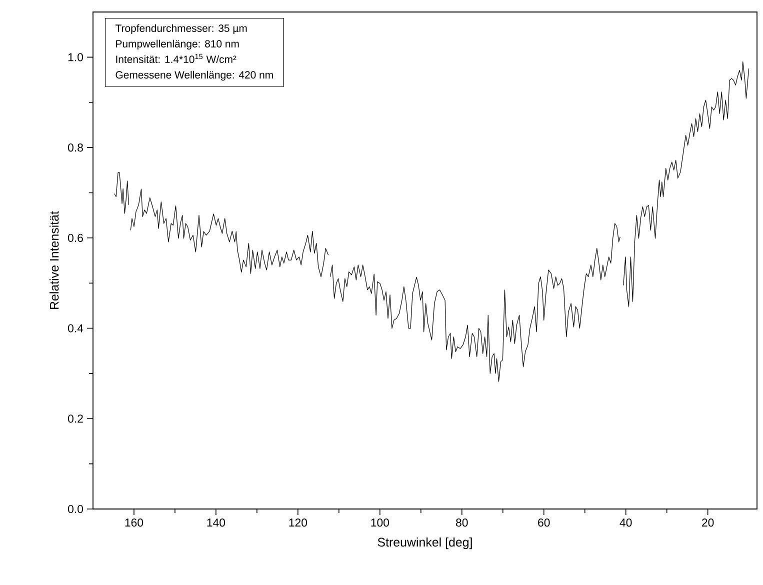 Image resolution: width=763 pixels, height=585 pixels. What do you see at coordinates (626, 522) in the screenshot?
I see `x-tick-label: 40` at bounding box center [626, 522].